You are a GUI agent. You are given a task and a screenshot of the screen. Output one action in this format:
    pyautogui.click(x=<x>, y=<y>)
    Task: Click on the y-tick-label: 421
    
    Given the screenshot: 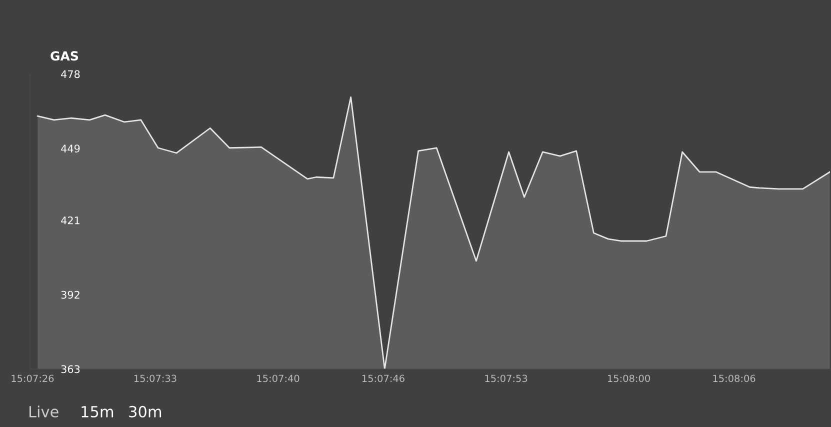 What is the action you would take?
    pyautogui.click(x=70, y=220)
    